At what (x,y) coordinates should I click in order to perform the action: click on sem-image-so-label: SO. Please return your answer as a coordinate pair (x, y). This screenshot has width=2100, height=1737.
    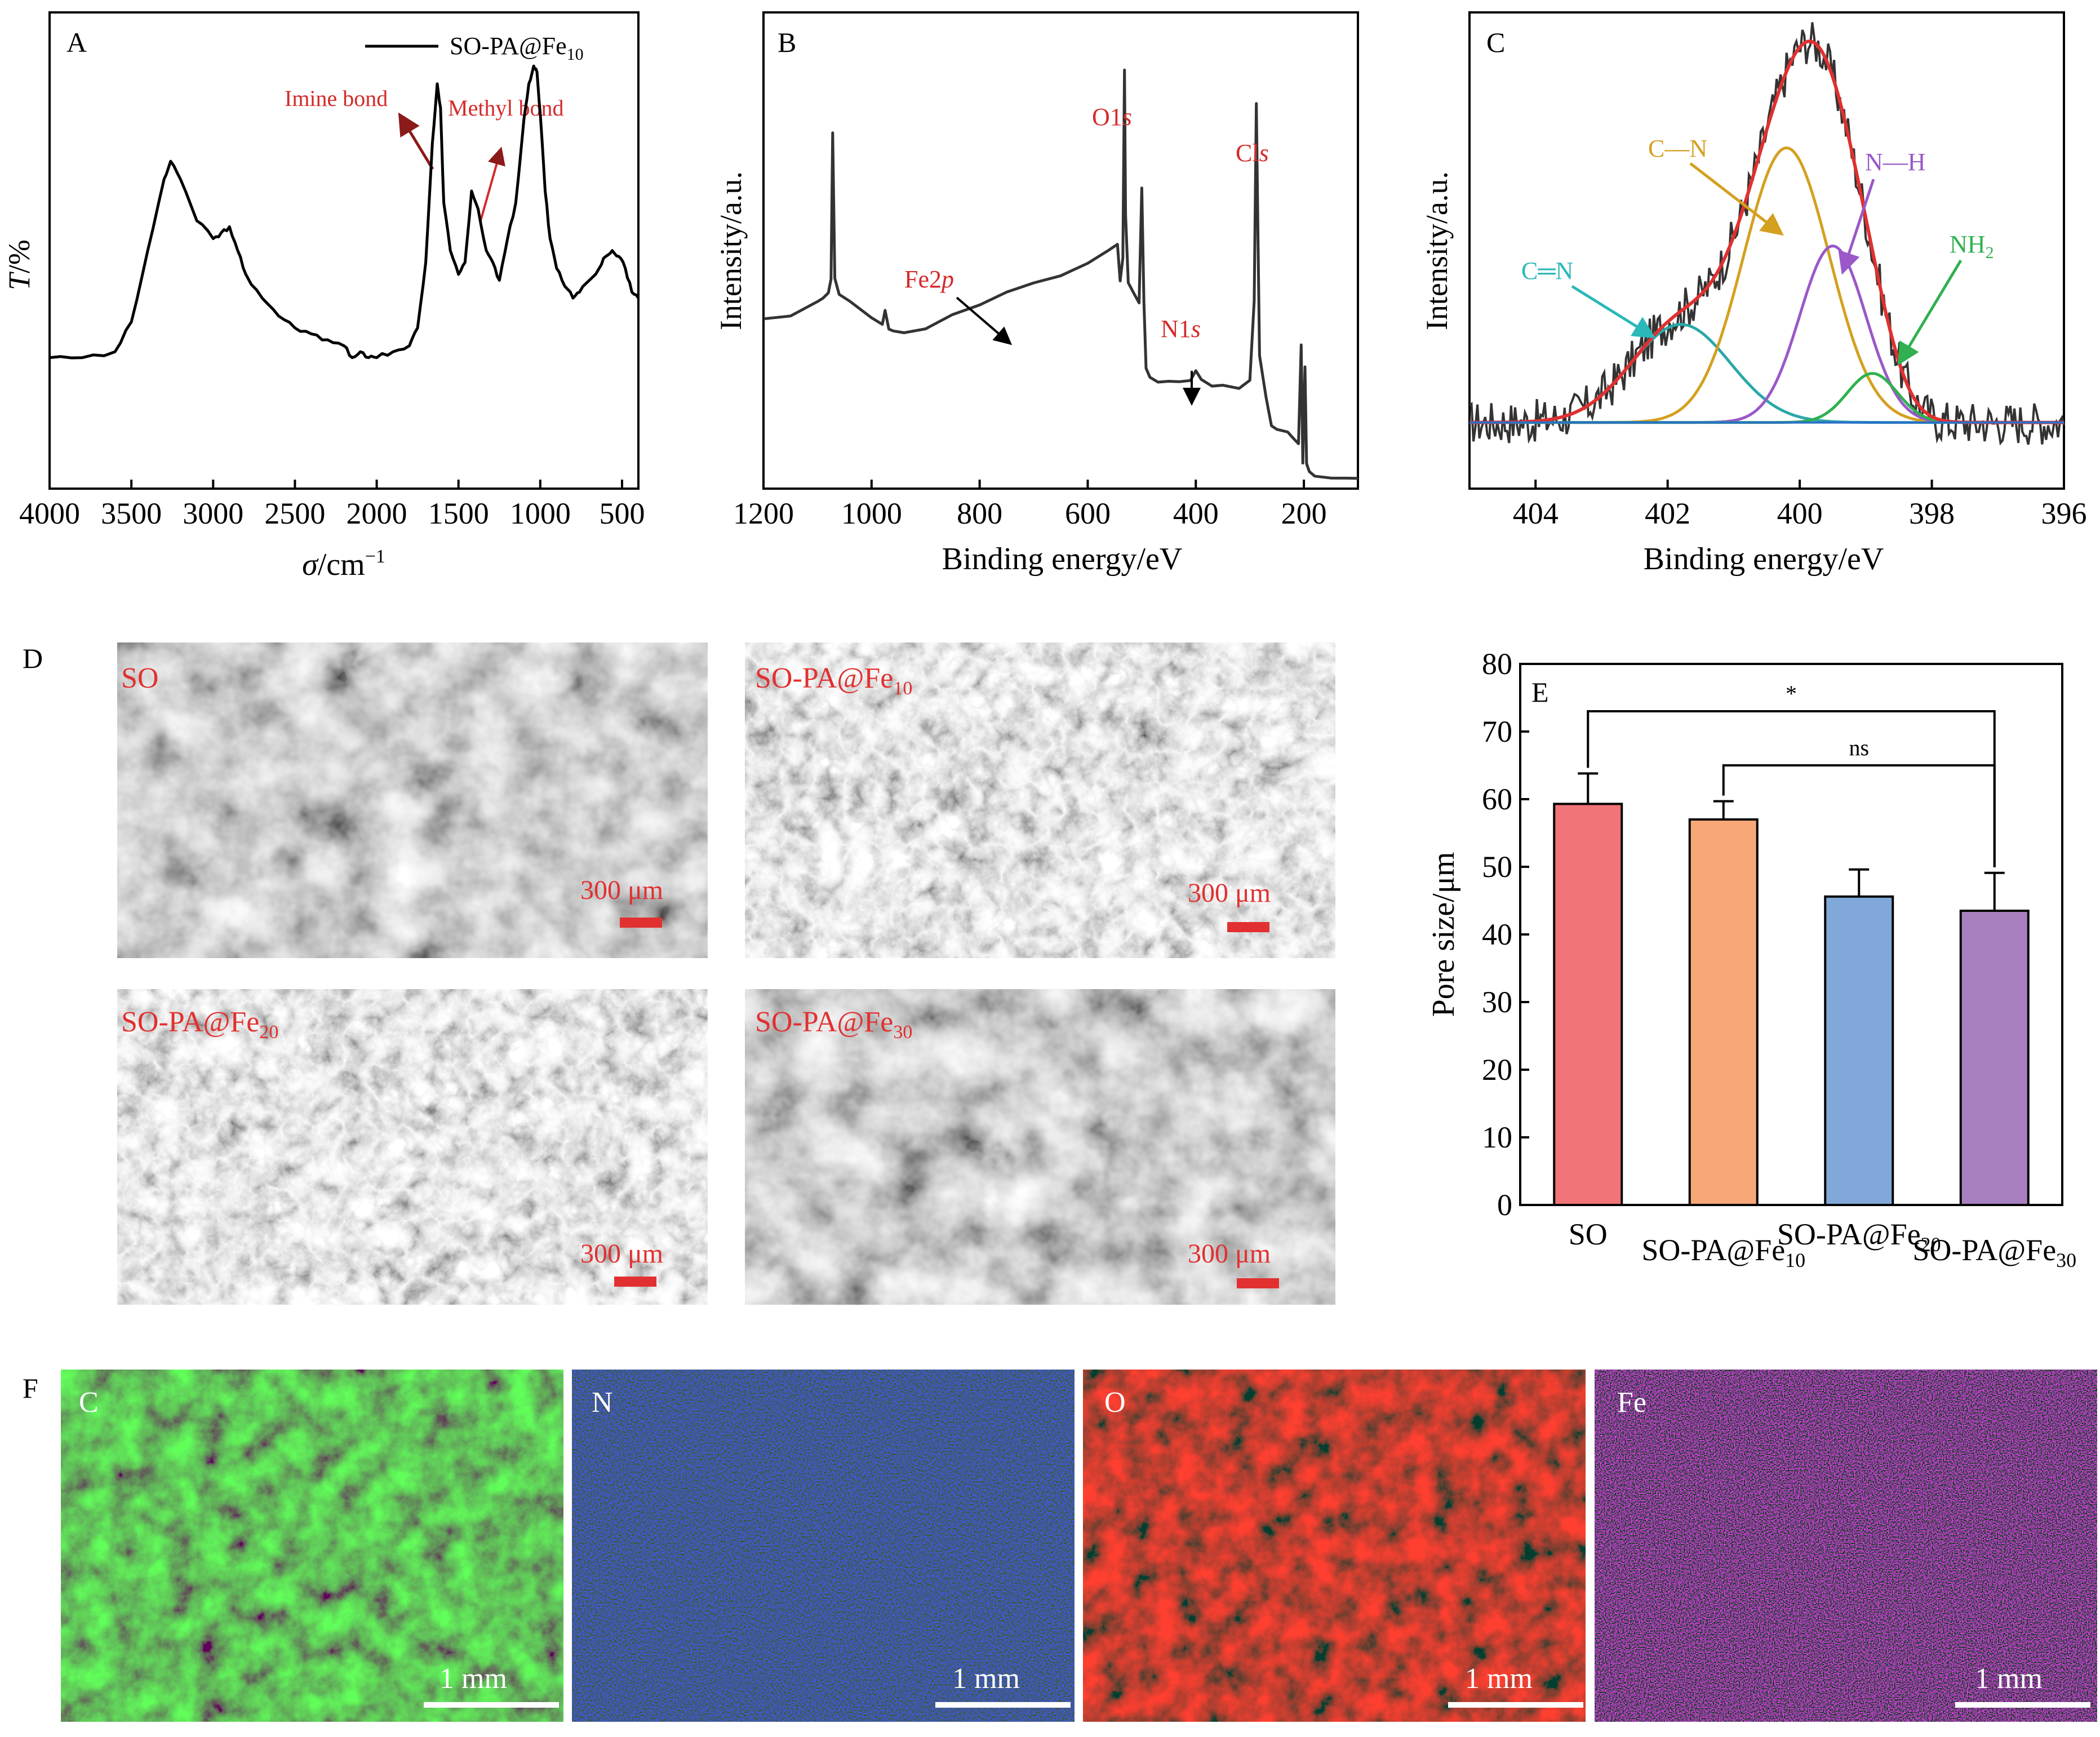
    Looking at the image, I should click on (139, 678).